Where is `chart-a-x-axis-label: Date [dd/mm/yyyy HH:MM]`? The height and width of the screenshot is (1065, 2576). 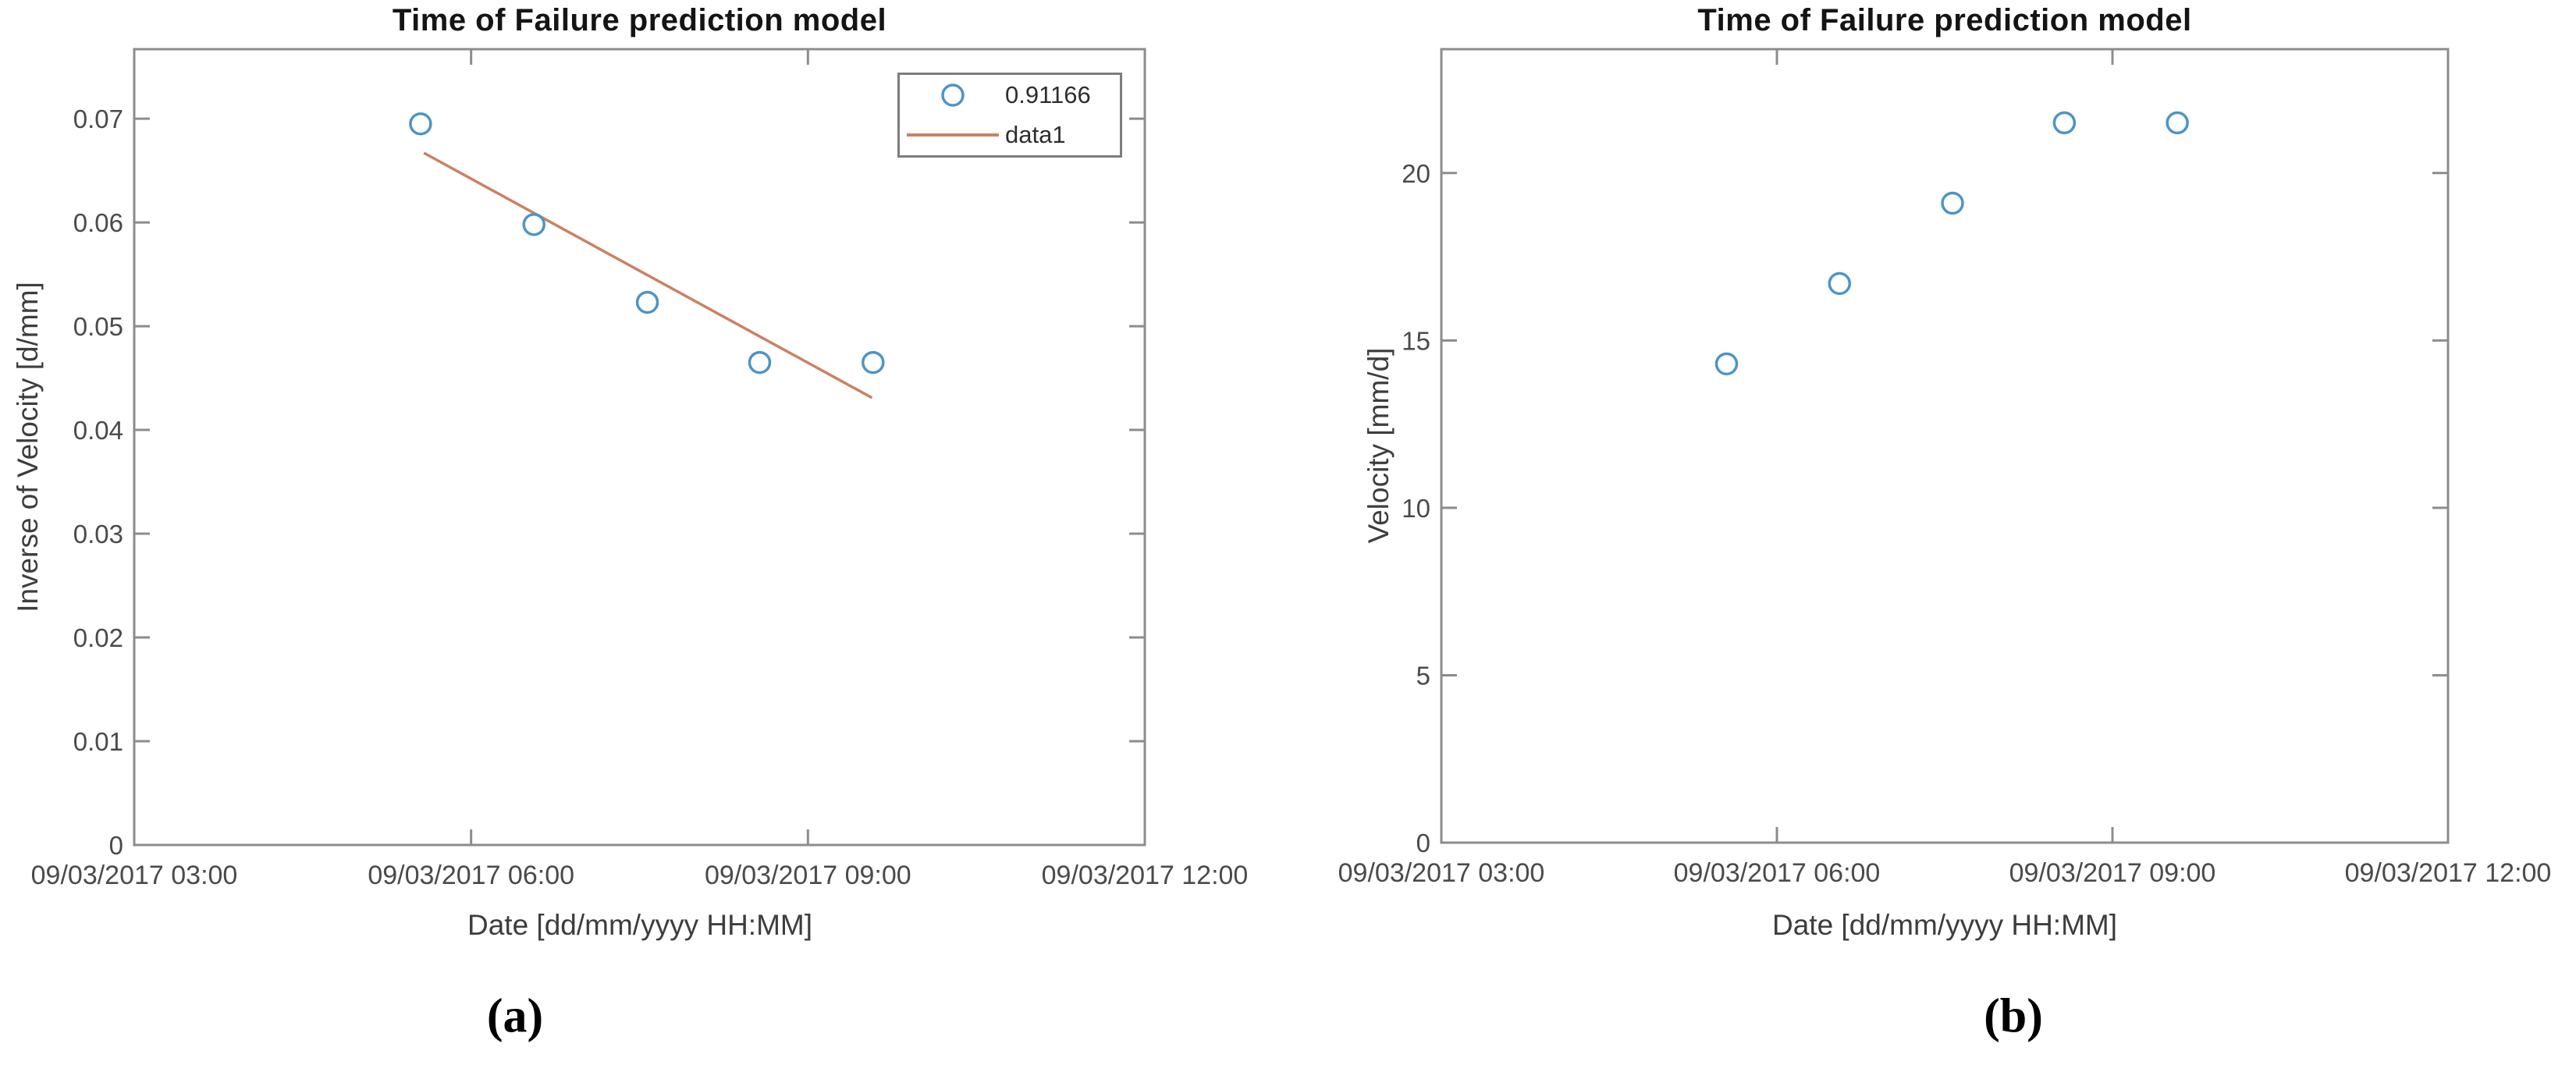 chart-a-x-axis-label: Date [dd/mm/yyyy HH:MM] is located at coordinates (639, 925).